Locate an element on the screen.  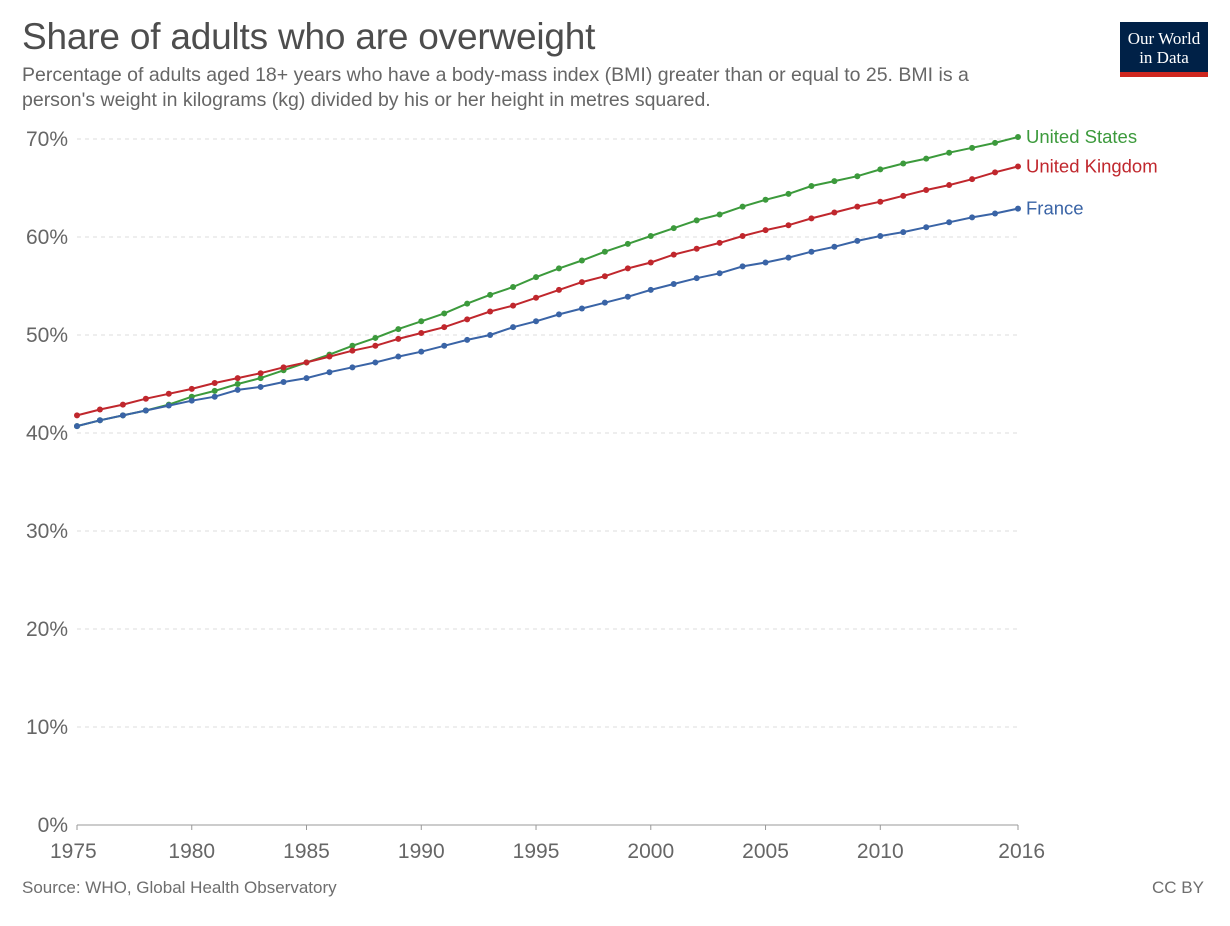
x-tick-label: 1975 is located at coordinates (73, 851).